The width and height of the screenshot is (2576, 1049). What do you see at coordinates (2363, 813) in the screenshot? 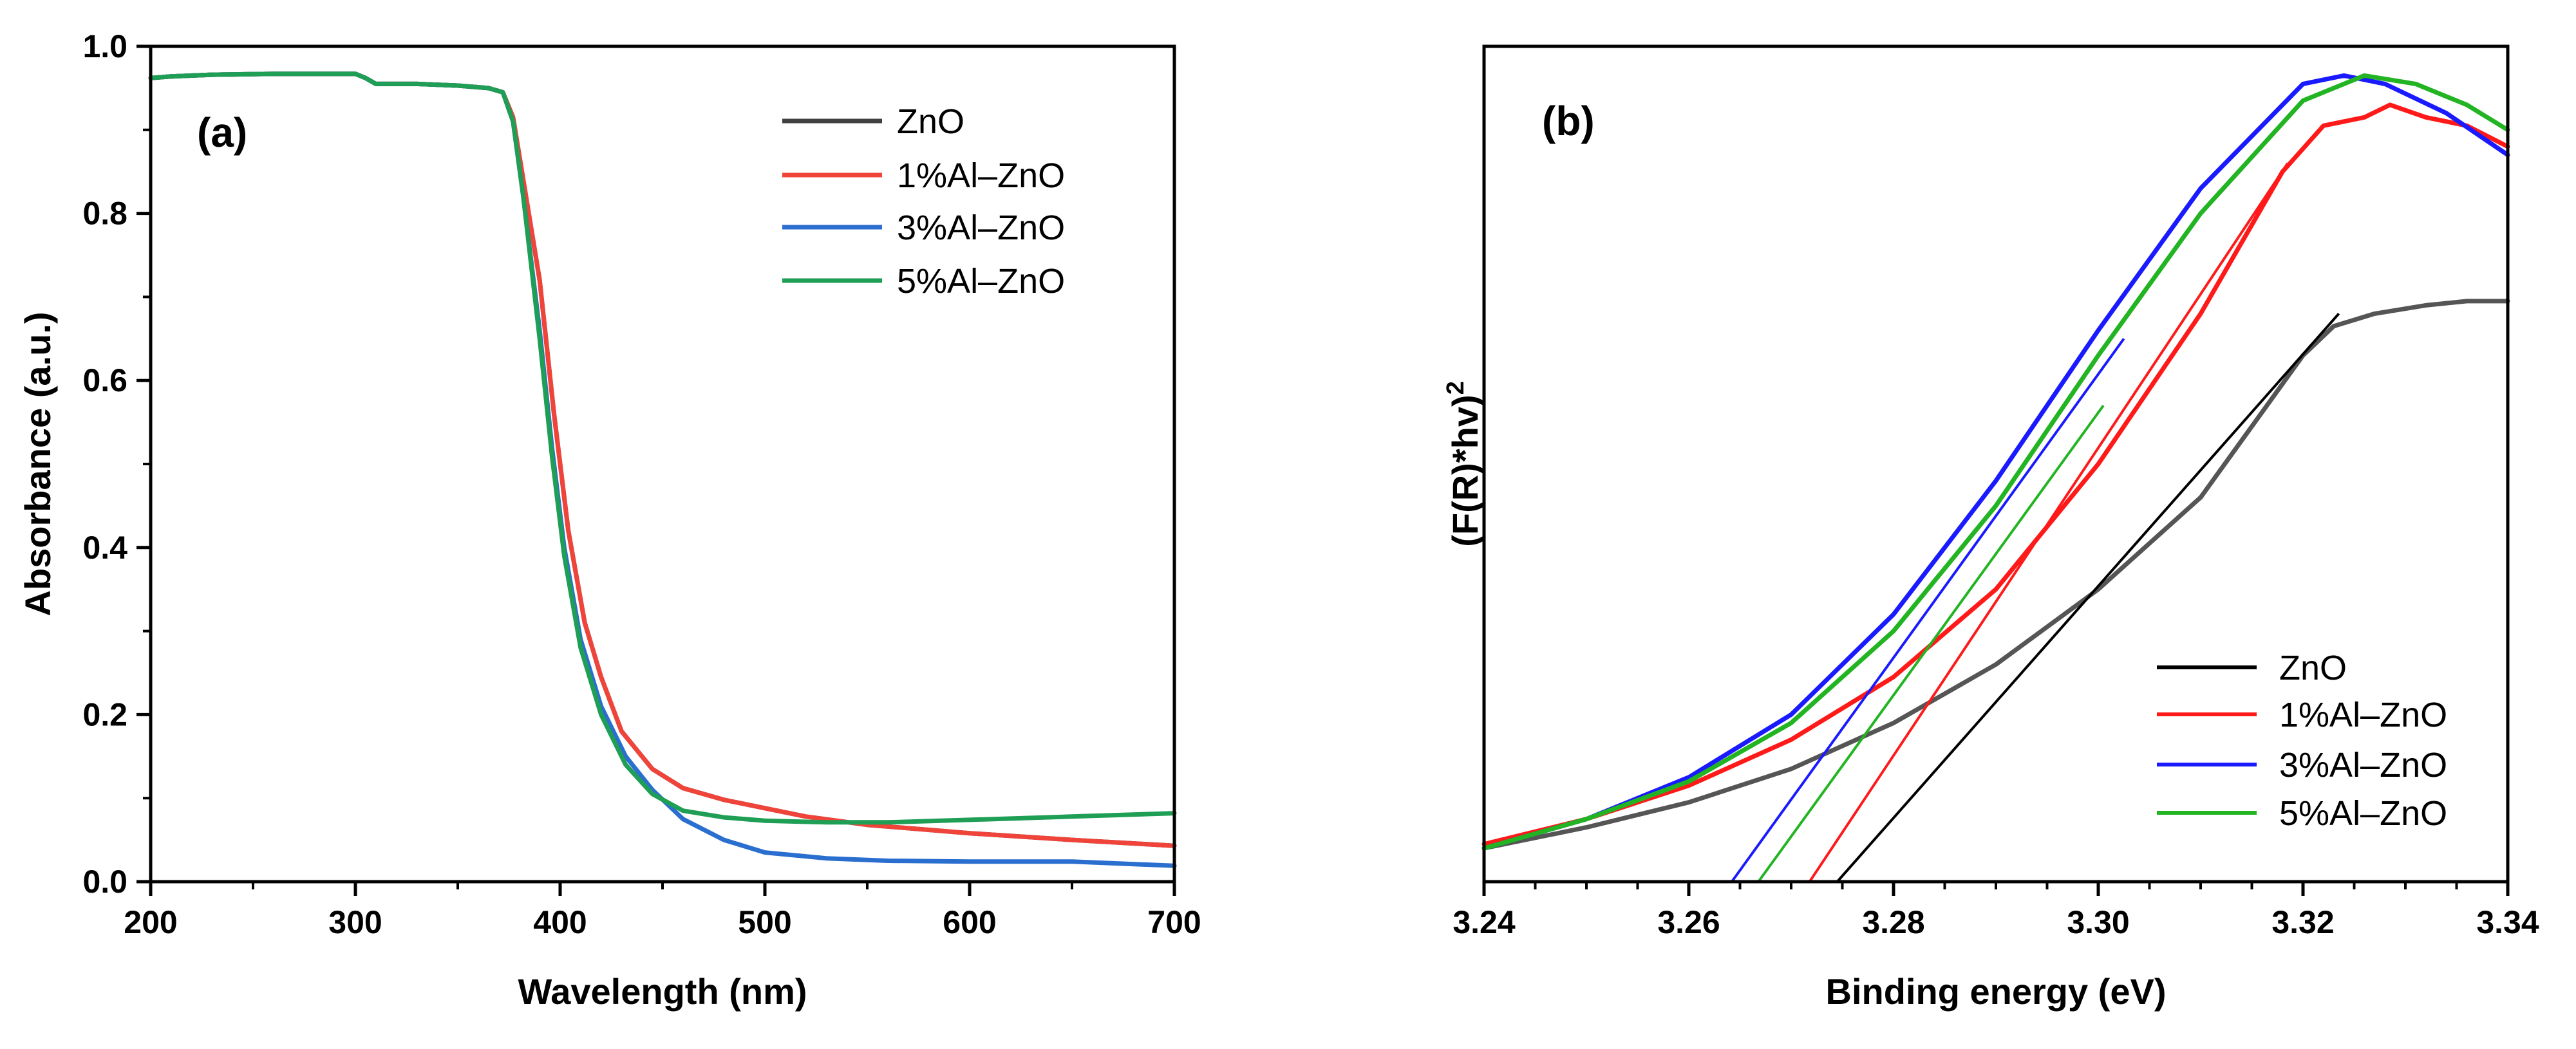
I see `panel-b-legend-label: 5%Al–ZnO` at bounding box center [2363, 813].